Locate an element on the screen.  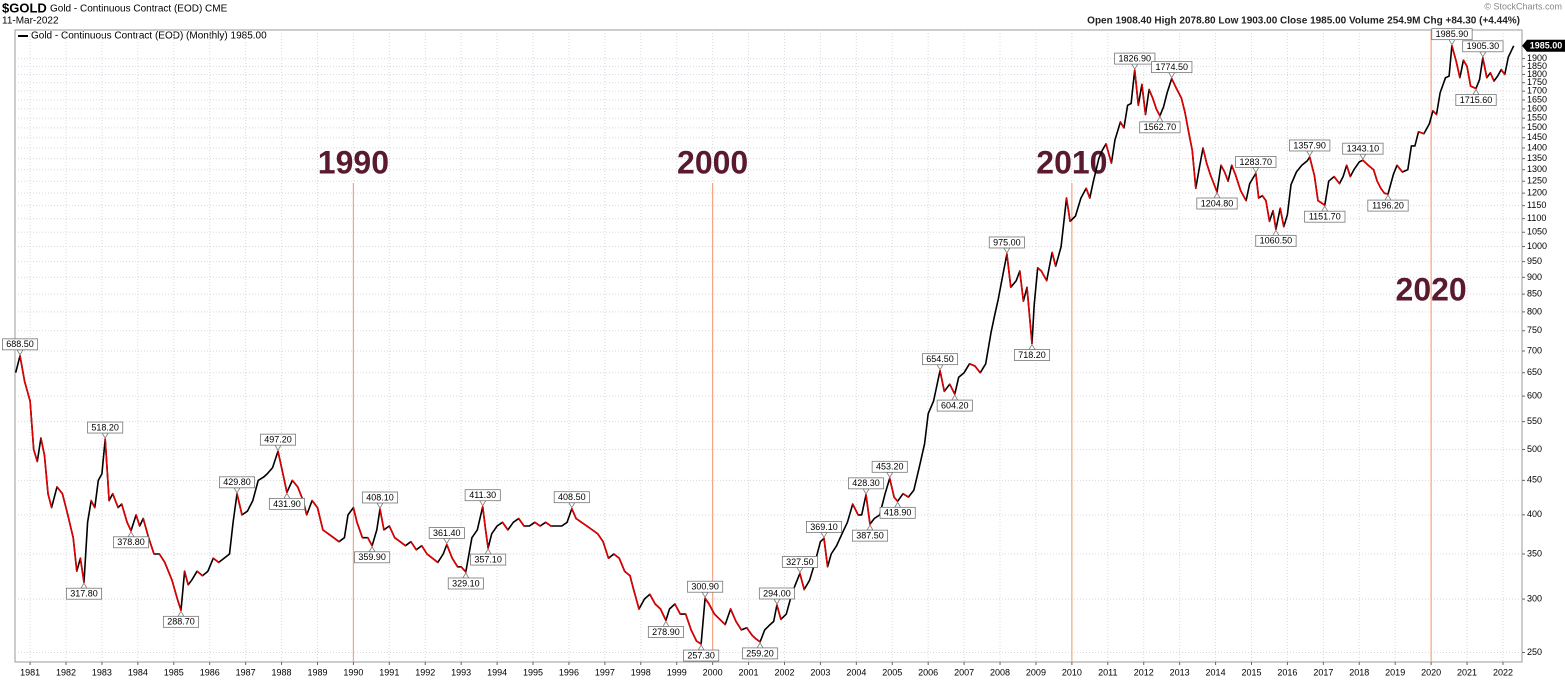
callout-label: 329.10 is located at coordinates (466, 583).